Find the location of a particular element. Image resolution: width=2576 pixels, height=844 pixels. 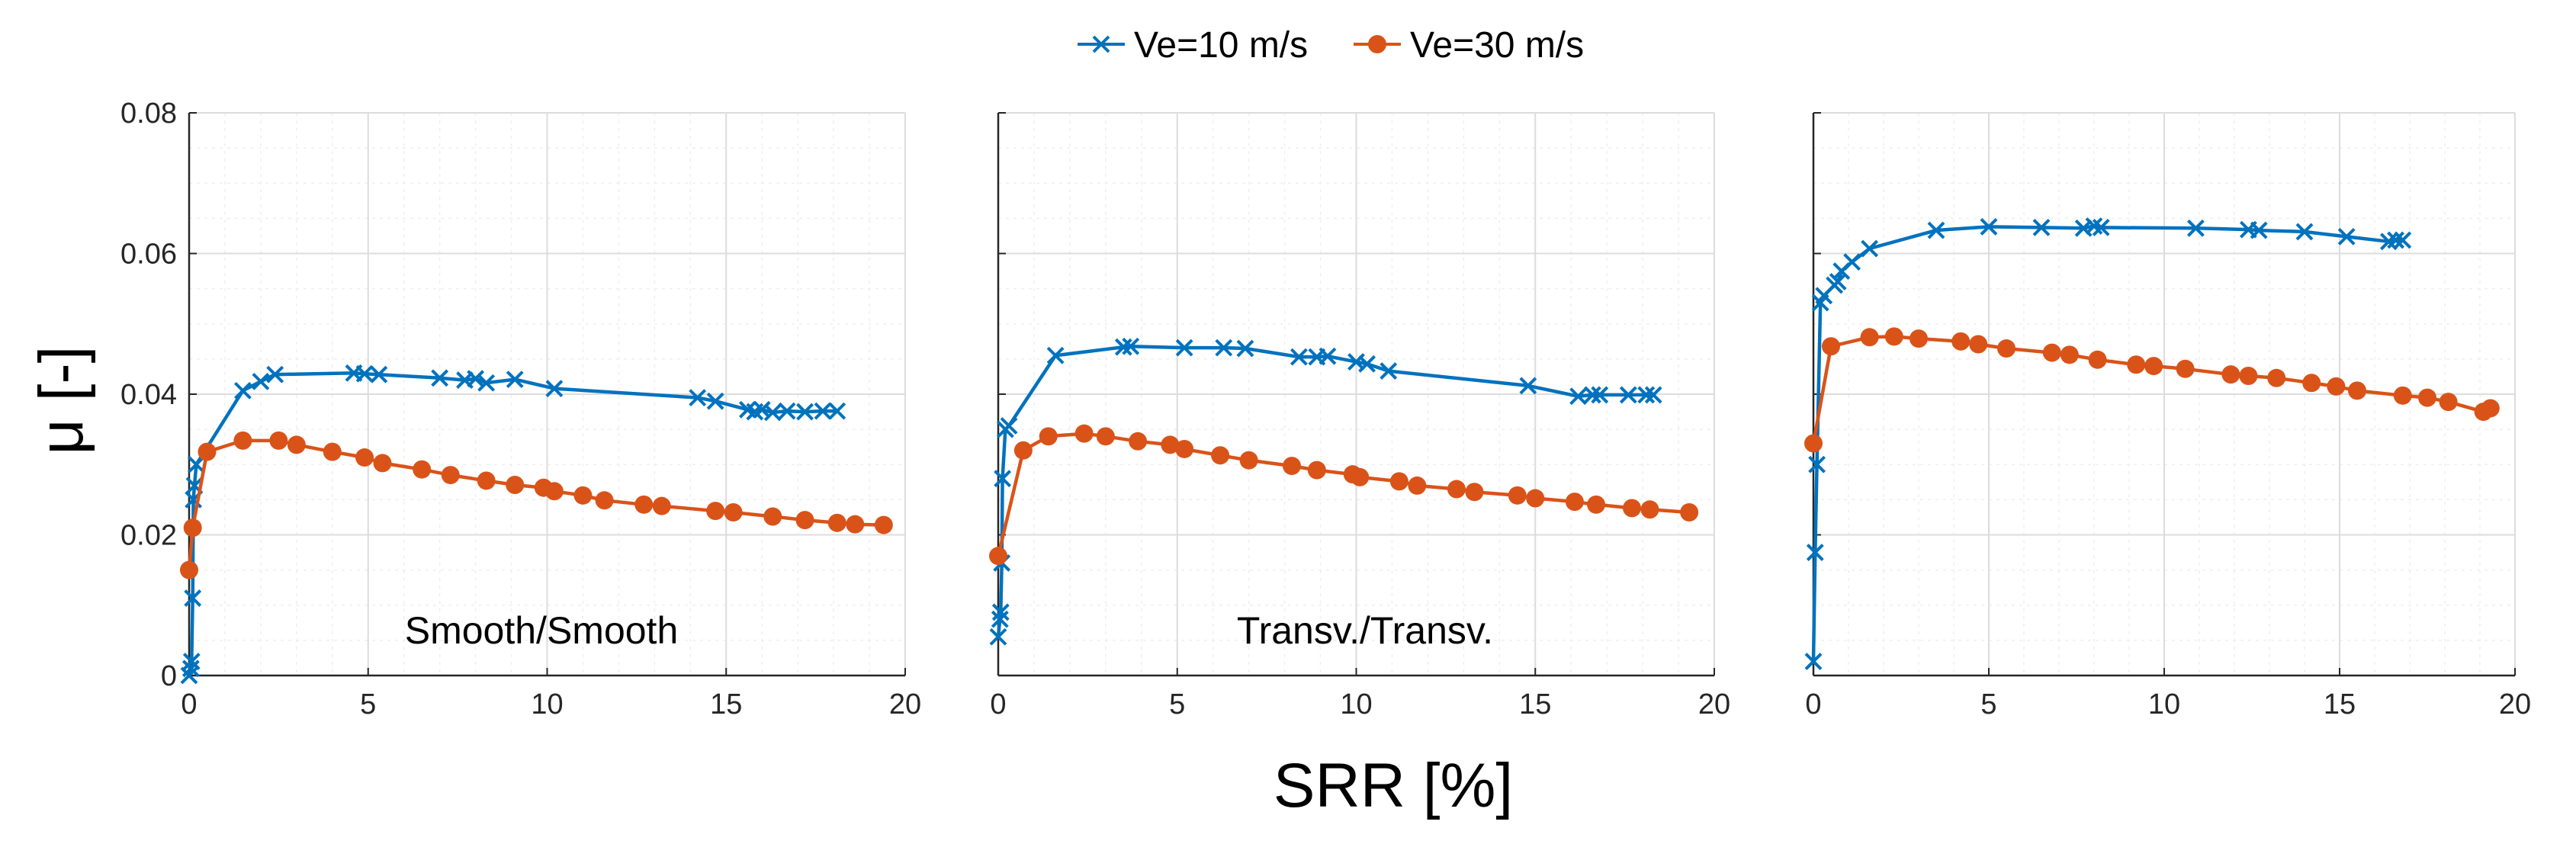

panel-label: Transv./Transv. is located at coordinates (1365, 630).